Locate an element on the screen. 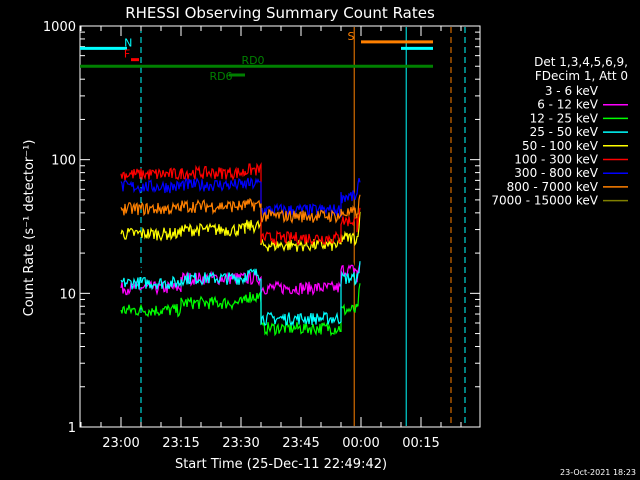  y-tick-label: 10 is located at coordinates (67, 294).